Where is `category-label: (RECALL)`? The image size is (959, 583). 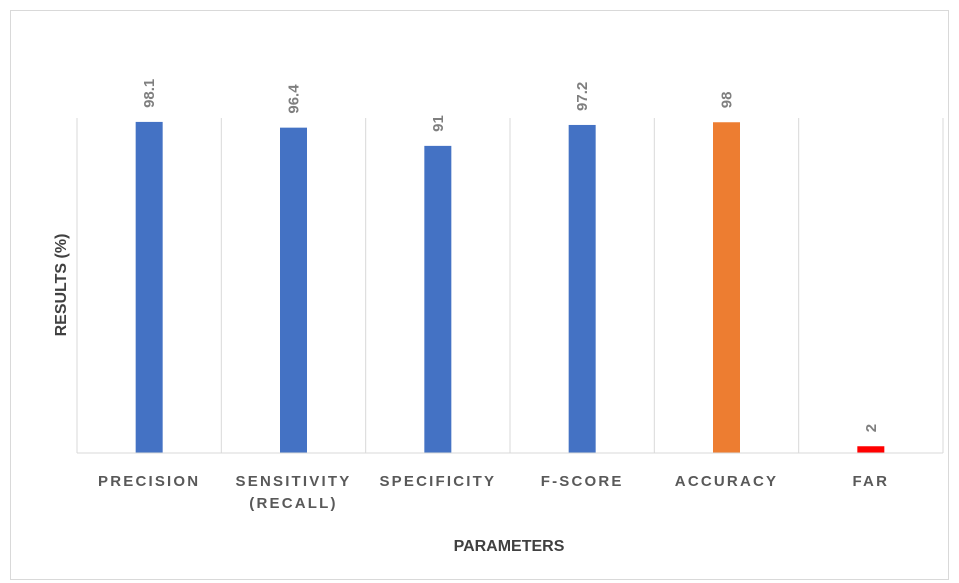 category-label: (RECALL) is located at coordinates (293, 503).